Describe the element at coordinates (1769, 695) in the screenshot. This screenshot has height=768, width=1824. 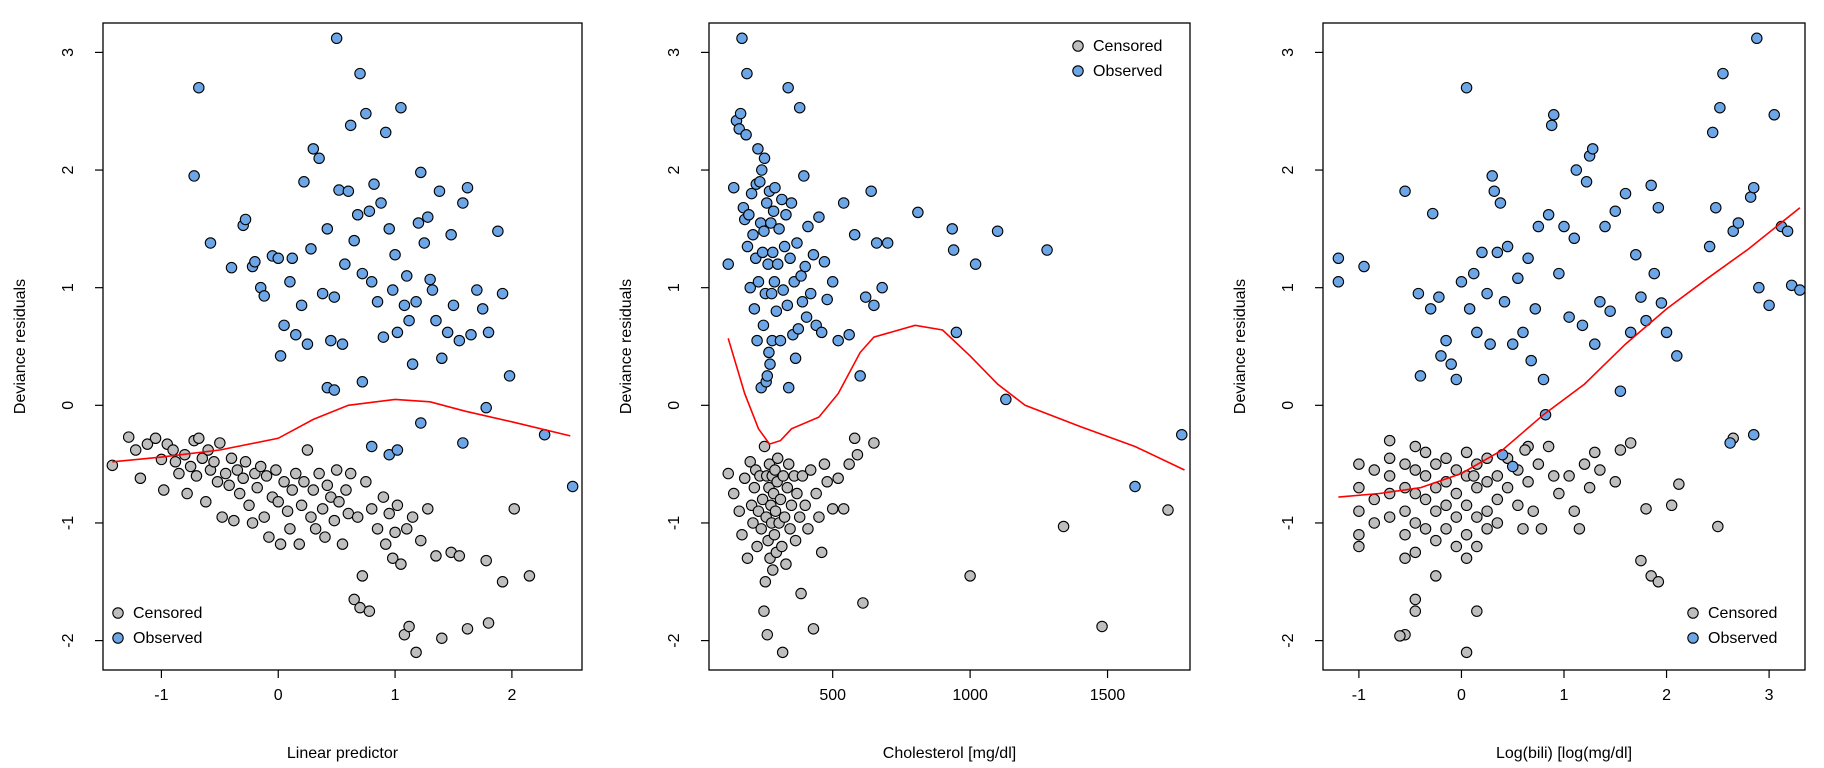
I see `x-tick-label: 3` at that location.